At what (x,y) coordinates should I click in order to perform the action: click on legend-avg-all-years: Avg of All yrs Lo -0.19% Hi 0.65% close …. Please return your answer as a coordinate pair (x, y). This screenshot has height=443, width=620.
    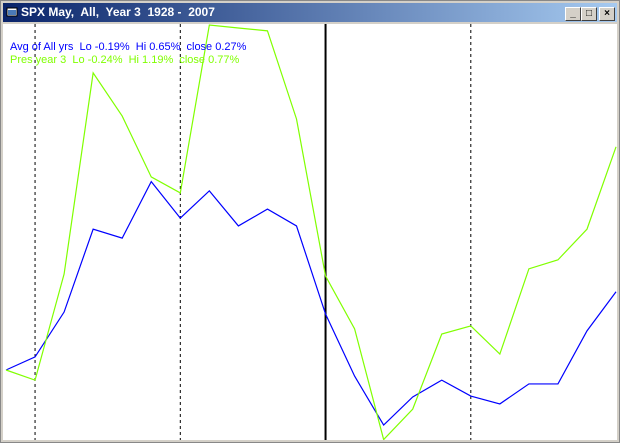
    Looking at the image, I should click on (128, 47).